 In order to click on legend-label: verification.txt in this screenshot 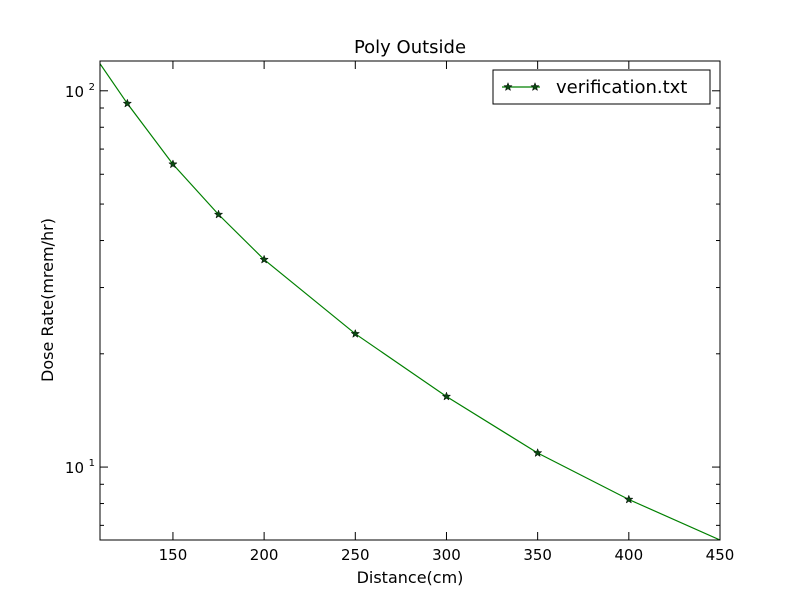, I will do `click(621, 87)`.